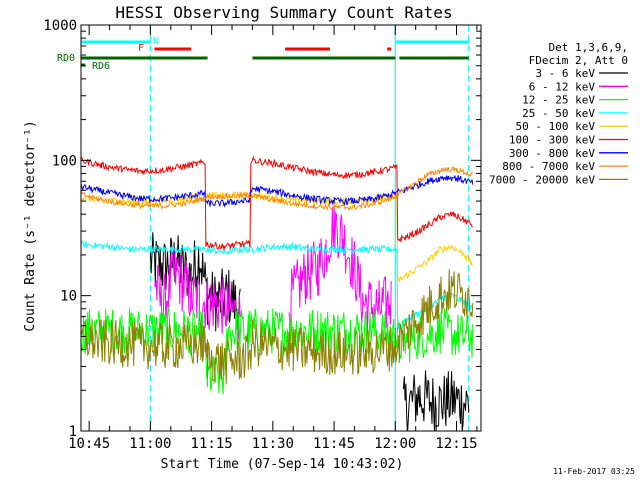 This screenshot has width=640, height=480. Describe the element at coordinates (141, 48) in the screenshot. I see `flag-label-1: F` at that location.